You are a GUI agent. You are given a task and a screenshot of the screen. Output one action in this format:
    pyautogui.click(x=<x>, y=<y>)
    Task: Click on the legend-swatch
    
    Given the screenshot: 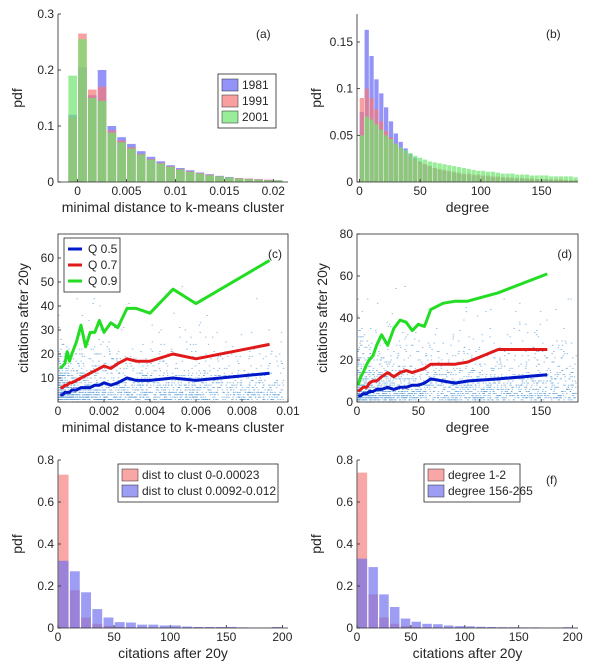 What is the action you would take?
    pyautogui.click(x=230, y=101)
    